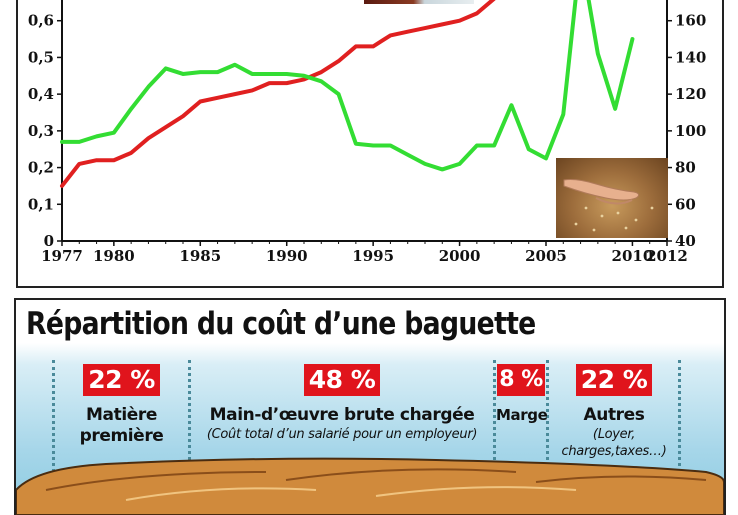  I want to click on segment-margin: 8 % Marge, so click(522, 395).